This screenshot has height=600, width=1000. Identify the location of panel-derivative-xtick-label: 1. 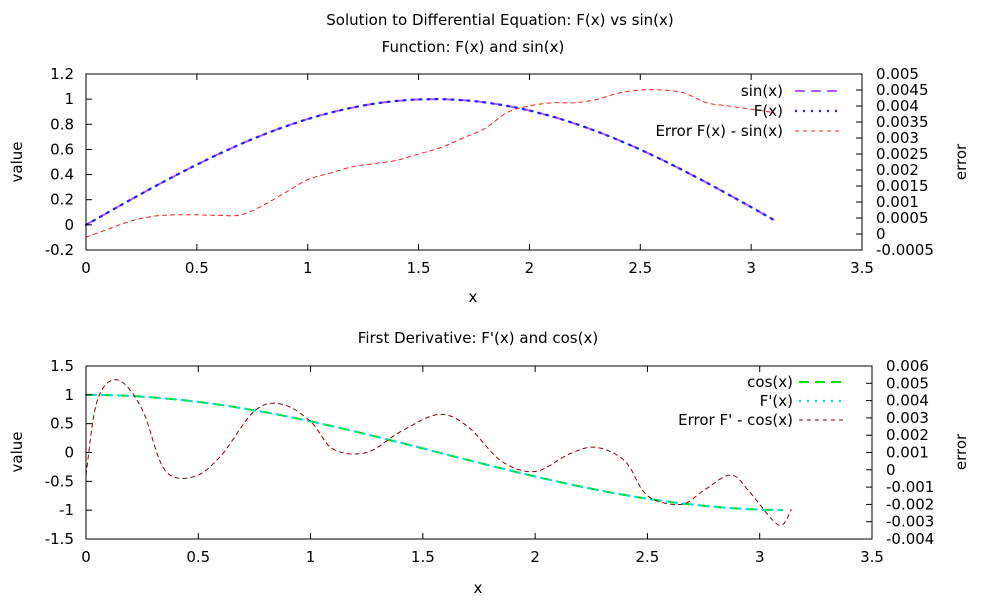
(311, 557).